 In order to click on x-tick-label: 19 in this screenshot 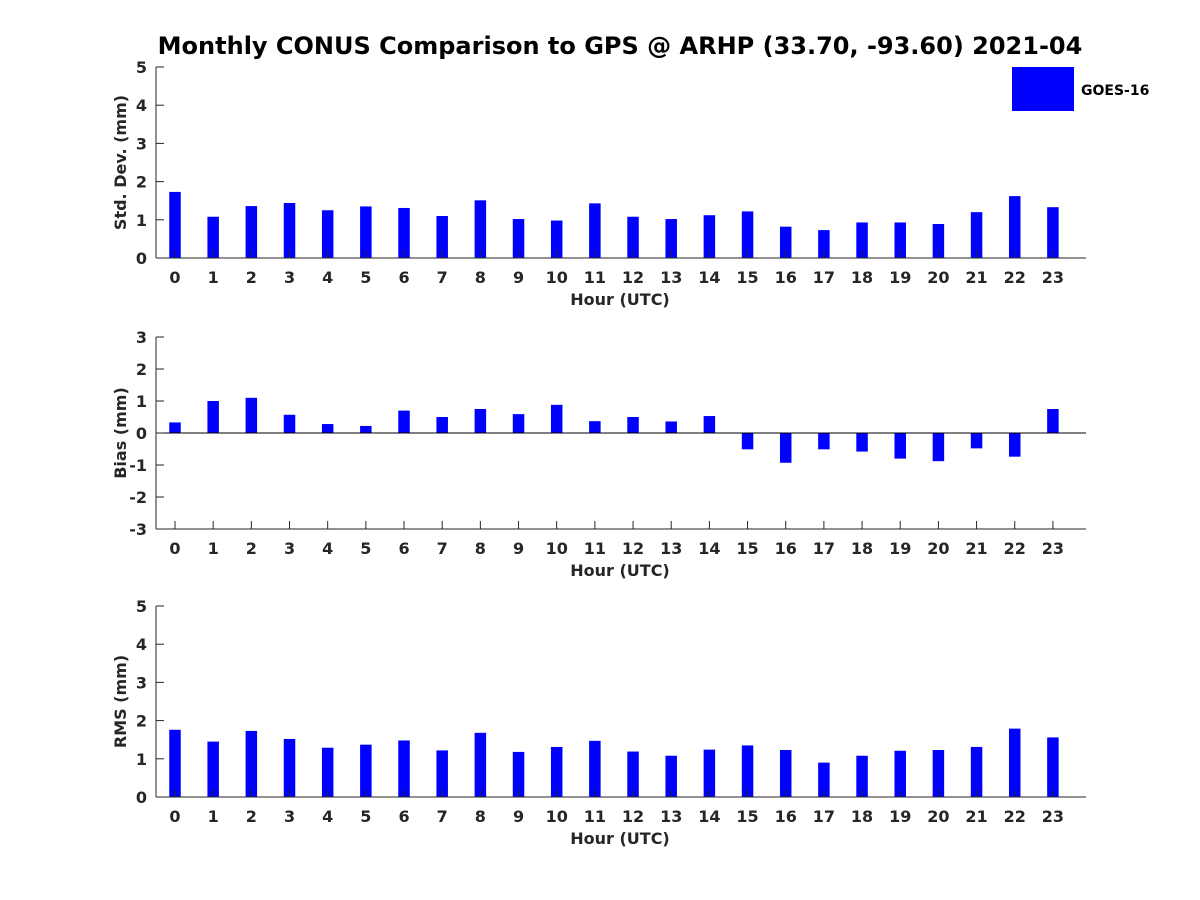, I will do `click(900, 816)`.